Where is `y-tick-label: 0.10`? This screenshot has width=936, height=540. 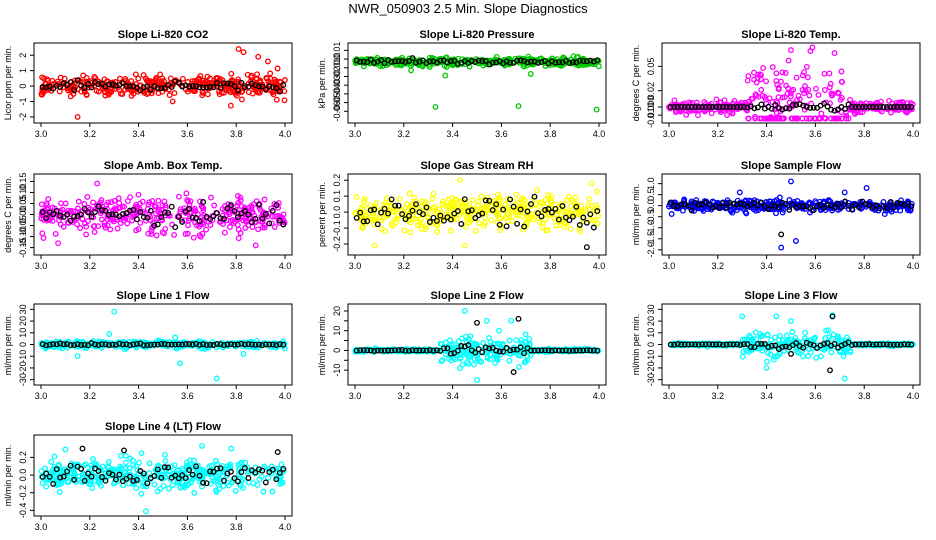 y-tick-label: 0.10 is located at coordinates (23, 193).